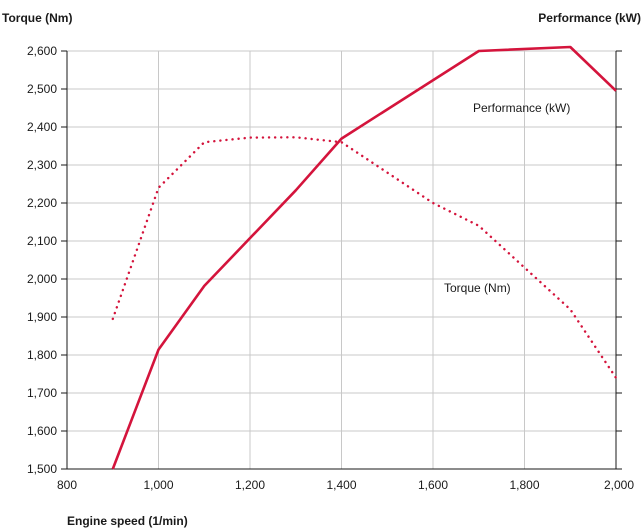 The height and width of the screenshot is (530, 641). I want to click on x-tick-label: 1,000, so click(158, 485).